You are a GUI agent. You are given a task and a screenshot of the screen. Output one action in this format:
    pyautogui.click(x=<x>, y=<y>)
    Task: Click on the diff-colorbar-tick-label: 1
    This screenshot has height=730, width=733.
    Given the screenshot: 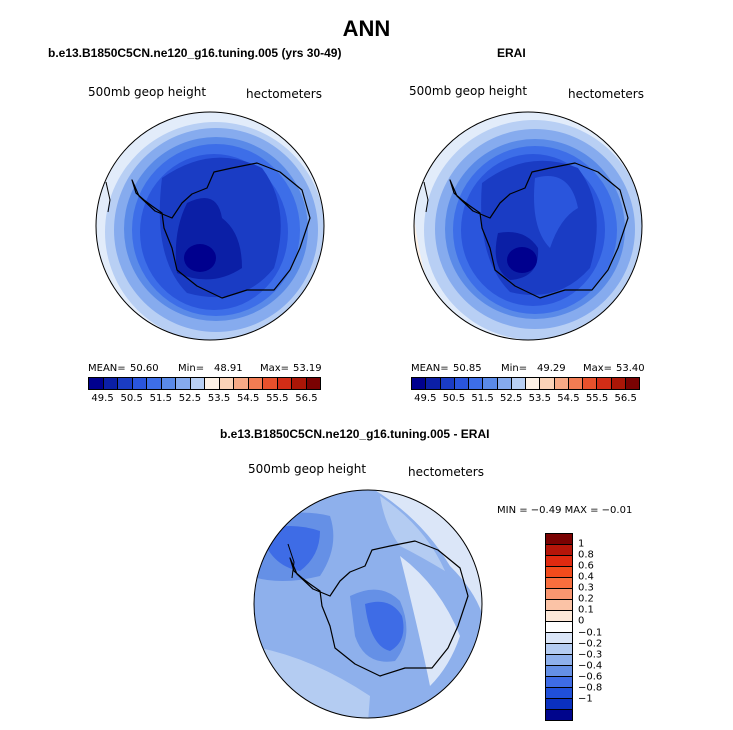 What is the action you would take?
    pyautogui.click(x=581, y=544)
    